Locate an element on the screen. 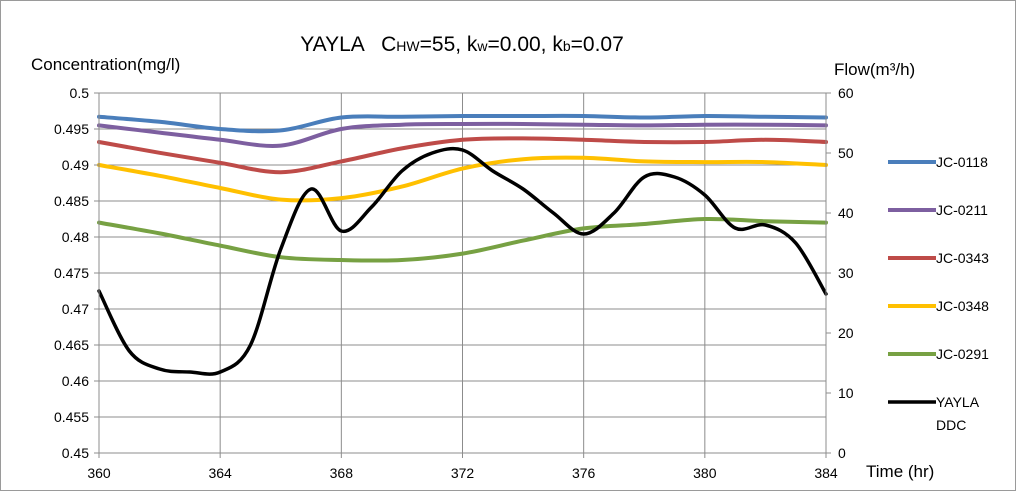 This screenshot has height=492, width=1016. legend-item: YAYLA DDC is located at coordinates (934, 413).